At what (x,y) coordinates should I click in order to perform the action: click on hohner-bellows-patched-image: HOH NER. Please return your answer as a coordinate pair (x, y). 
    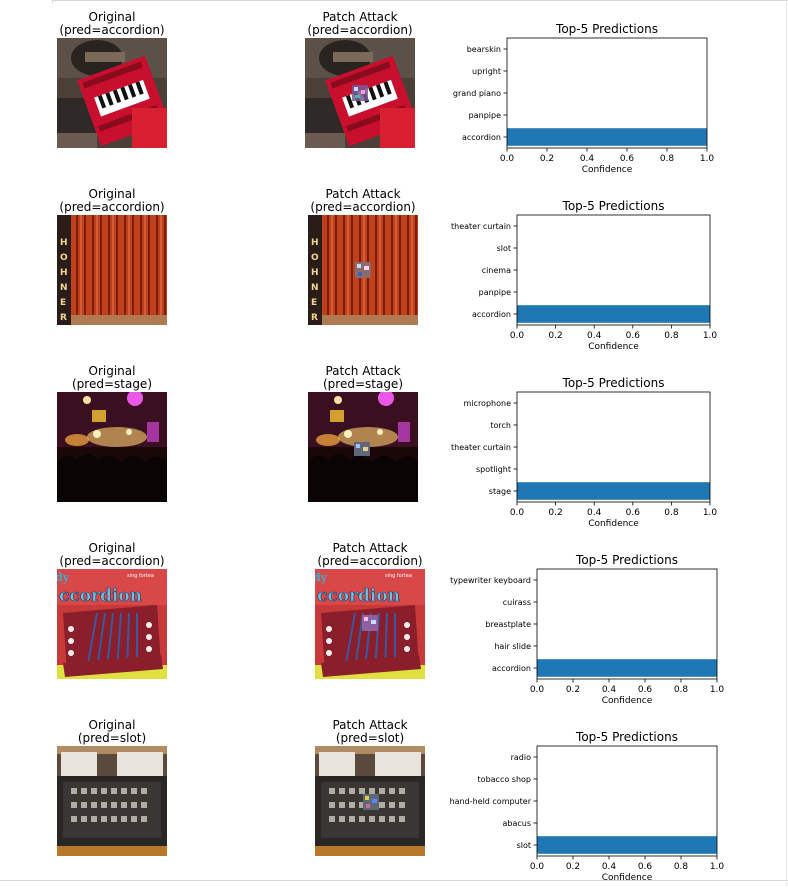
    Looking at the image, I should click on (363, 270).